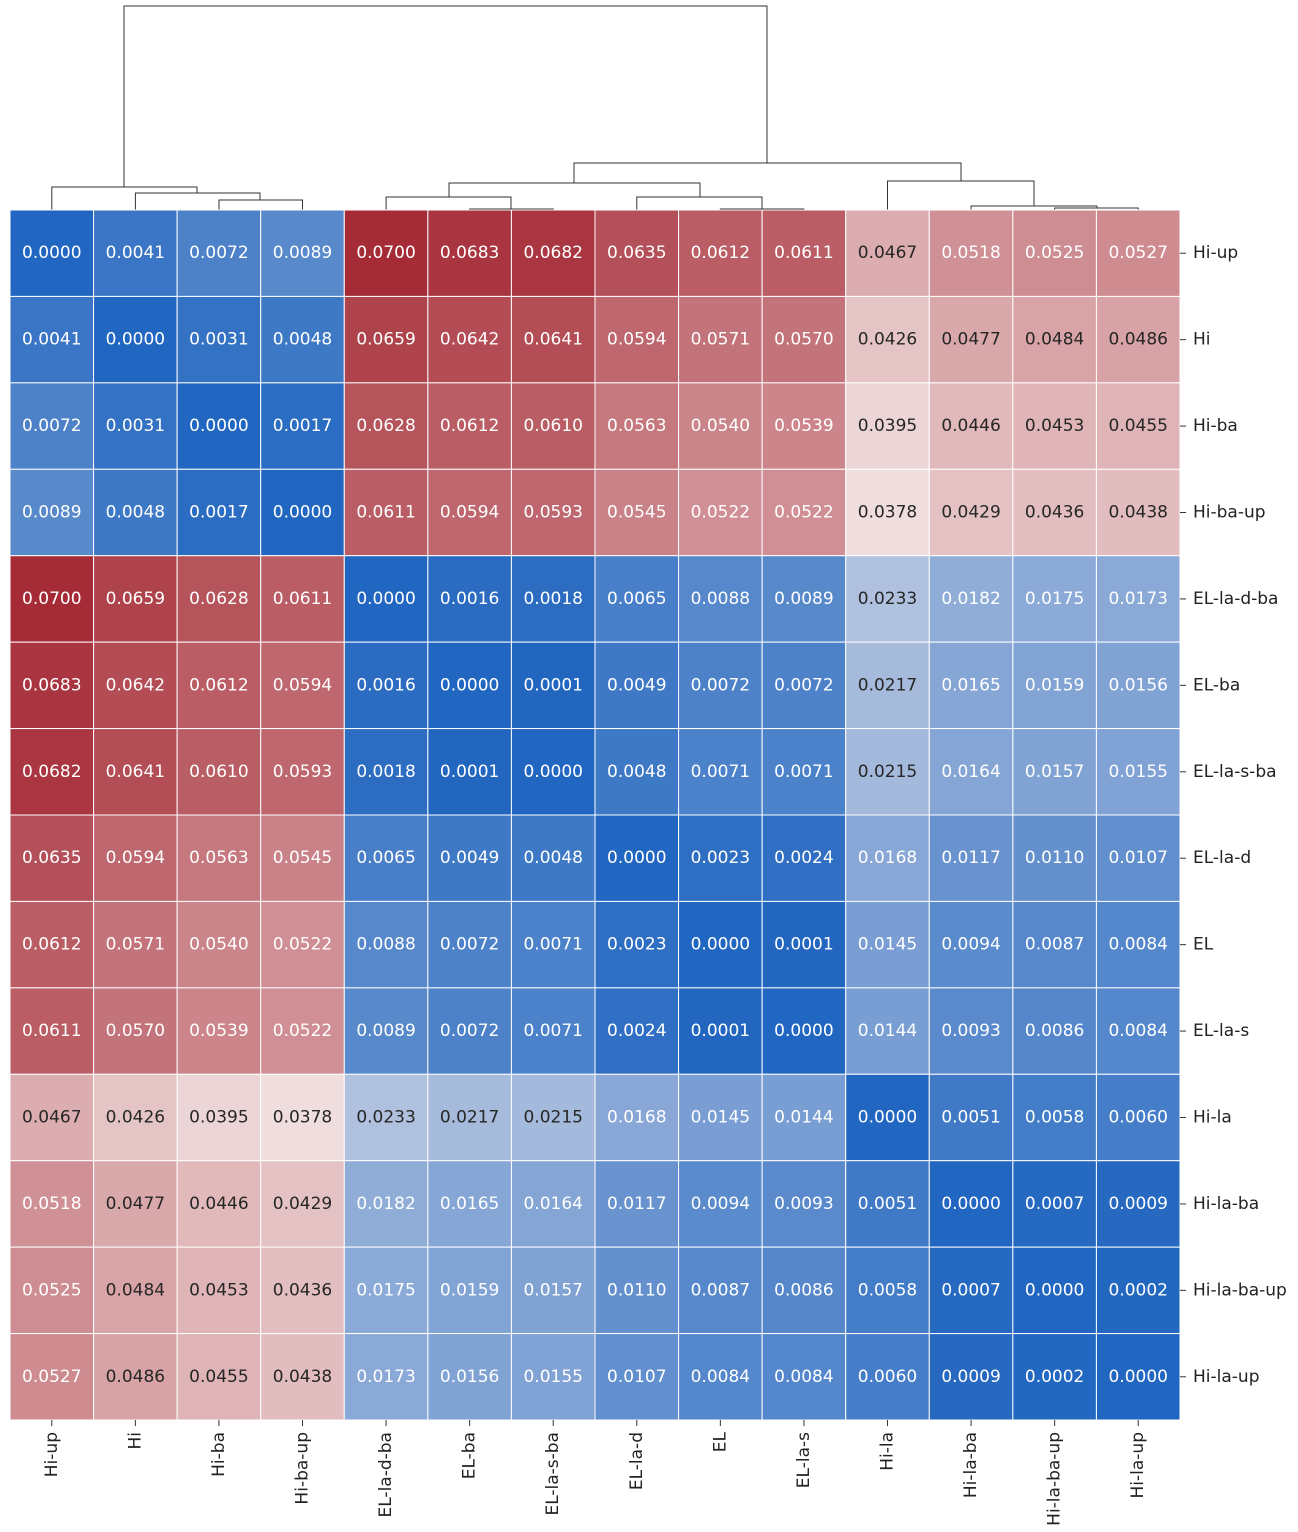 The width and height of the screenshot is (1298, 1532). I want to click on cell-label: 0.0182, so click(970, 599).